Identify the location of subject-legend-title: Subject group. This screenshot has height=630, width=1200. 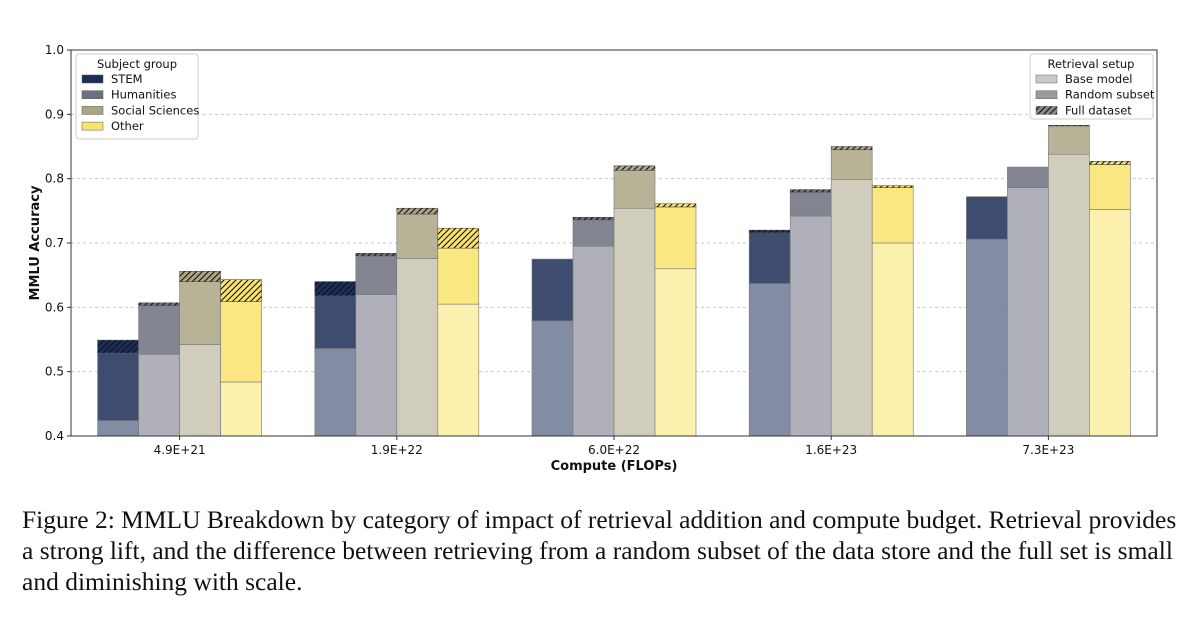
(137, 64).